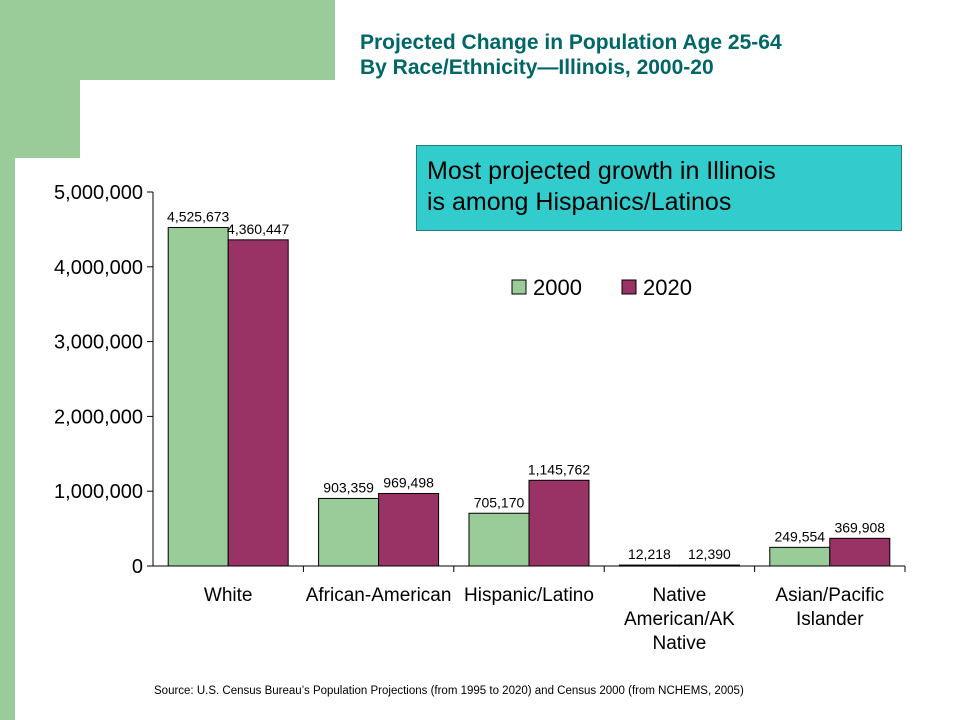 The height and width of the screenshot is (720, 960). I want to click on left-accent-lower, so click(7, 439).